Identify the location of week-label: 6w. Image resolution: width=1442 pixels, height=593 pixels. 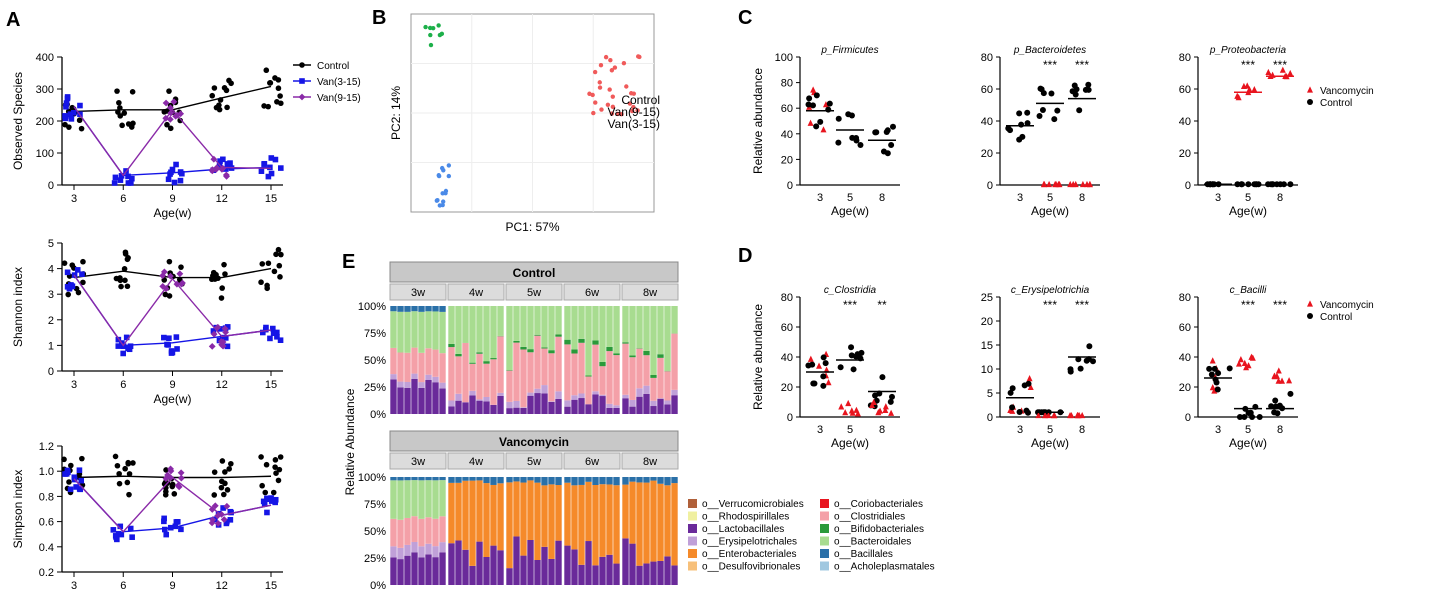
(592, 293).